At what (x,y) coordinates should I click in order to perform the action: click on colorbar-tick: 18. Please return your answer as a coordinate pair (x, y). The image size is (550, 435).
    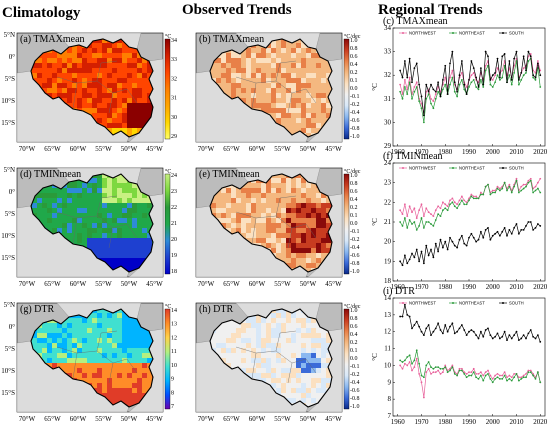
    Looking at the image, I should click on (174, 272).